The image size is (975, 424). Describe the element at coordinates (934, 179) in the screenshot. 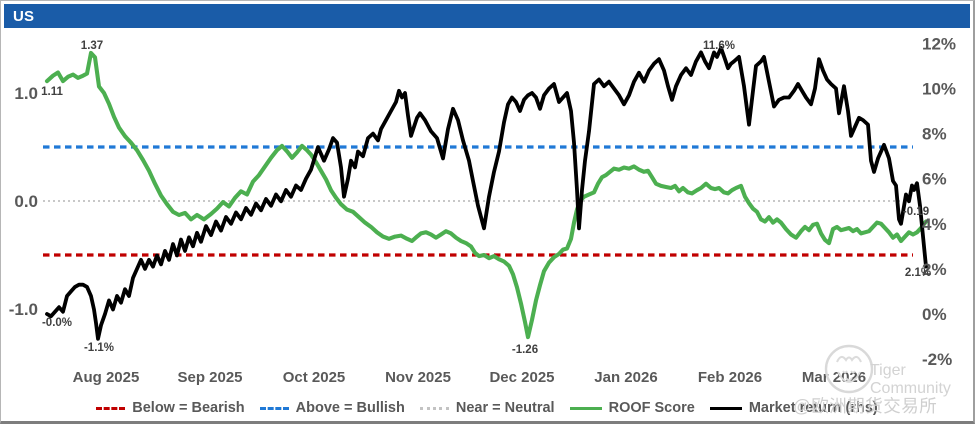

I see `y-right-tick: 6%` at that location.